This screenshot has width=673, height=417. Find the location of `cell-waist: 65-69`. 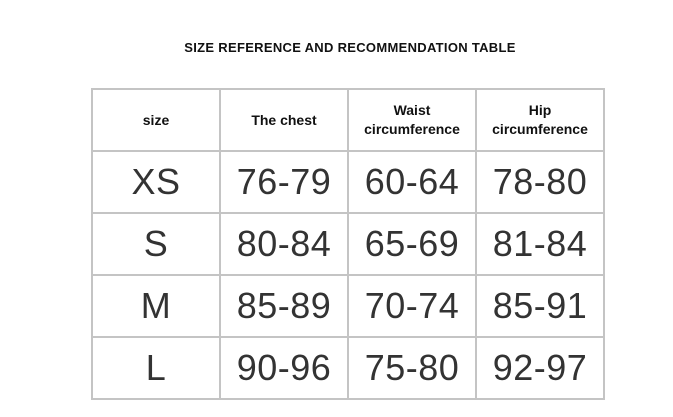

cell-waist: 65-69 is located at coordinates (412, 244).